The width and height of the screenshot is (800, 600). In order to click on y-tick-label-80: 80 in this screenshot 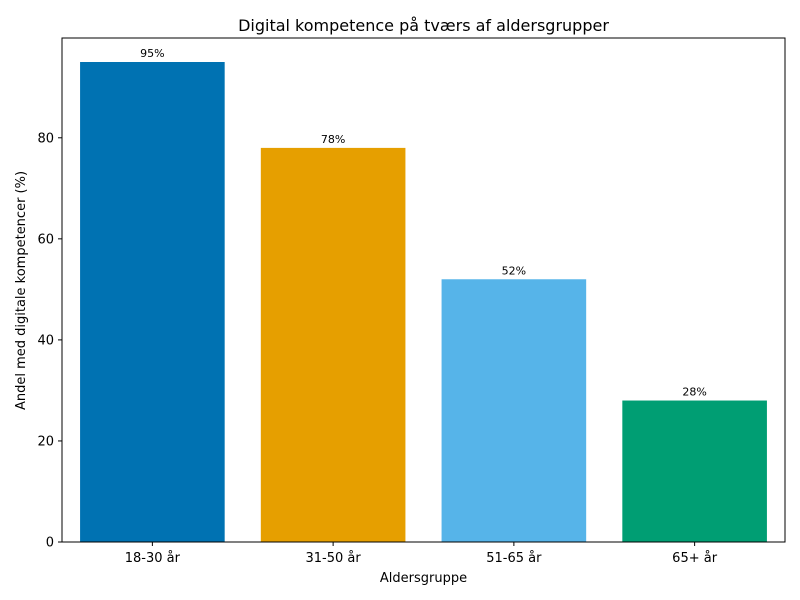, I will do `click(45, 138)`.